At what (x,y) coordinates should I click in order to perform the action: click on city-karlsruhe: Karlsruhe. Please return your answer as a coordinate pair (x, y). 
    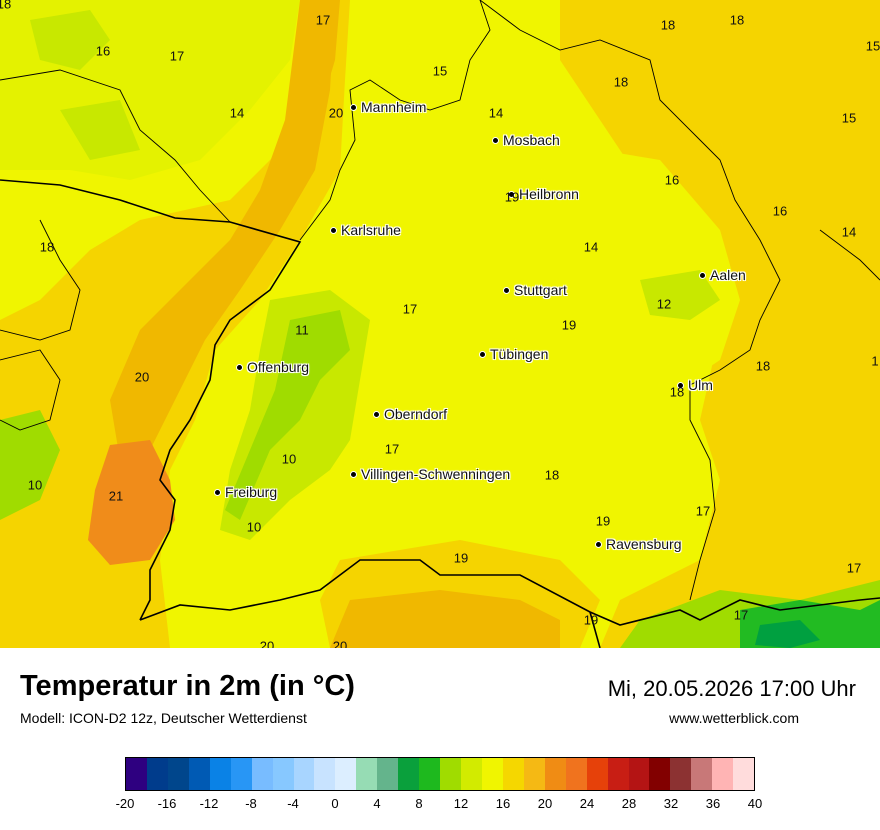
    Looking at the image, I should click on (365, 230).